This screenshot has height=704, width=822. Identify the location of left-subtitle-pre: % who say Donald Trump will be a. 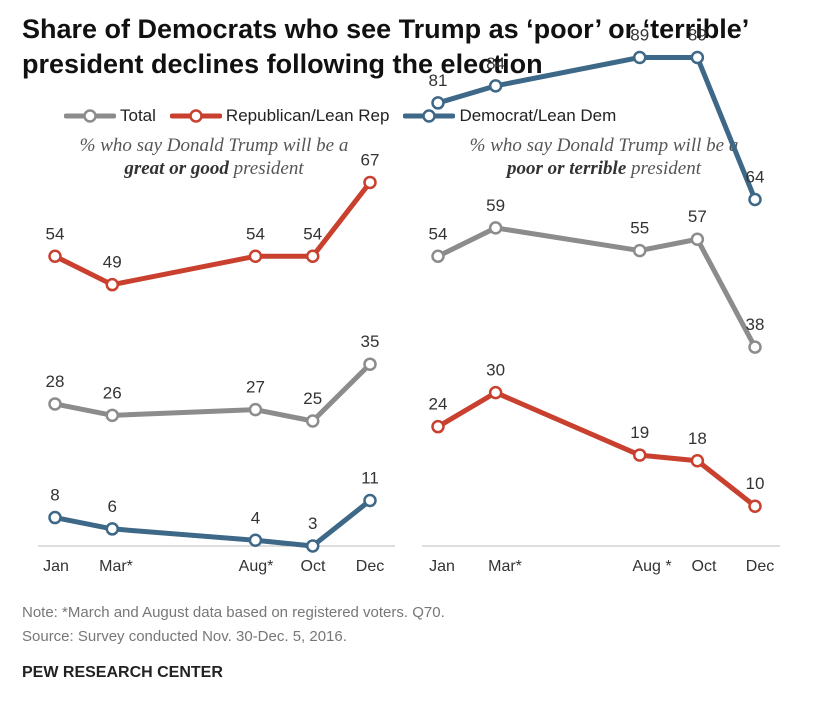
(214, 145).